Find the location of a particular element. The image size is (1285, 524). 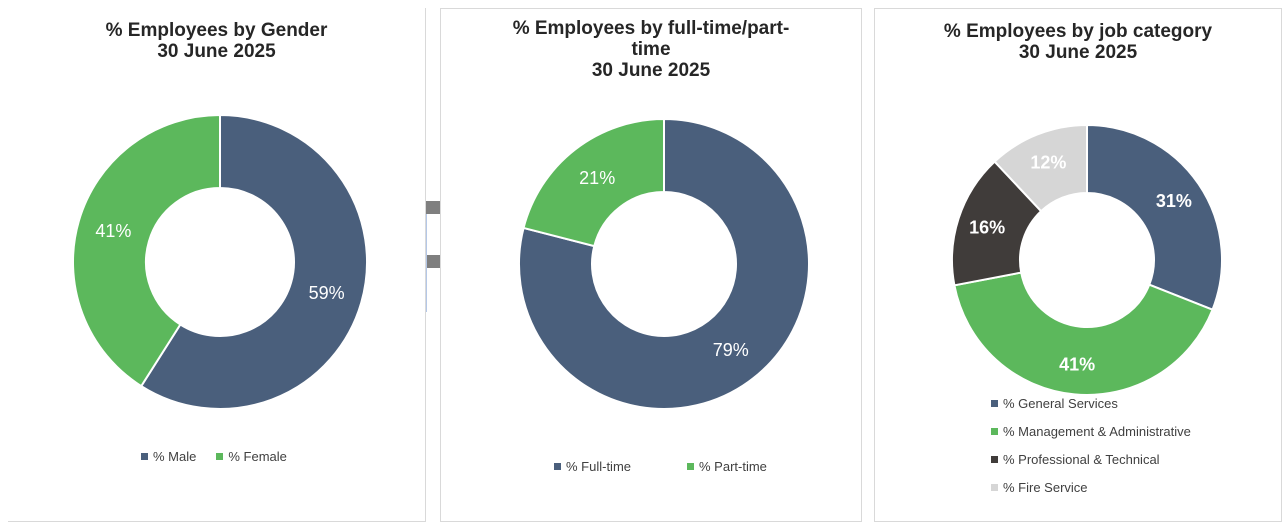

legend-label: % Female is located at coordinates (257, 456).